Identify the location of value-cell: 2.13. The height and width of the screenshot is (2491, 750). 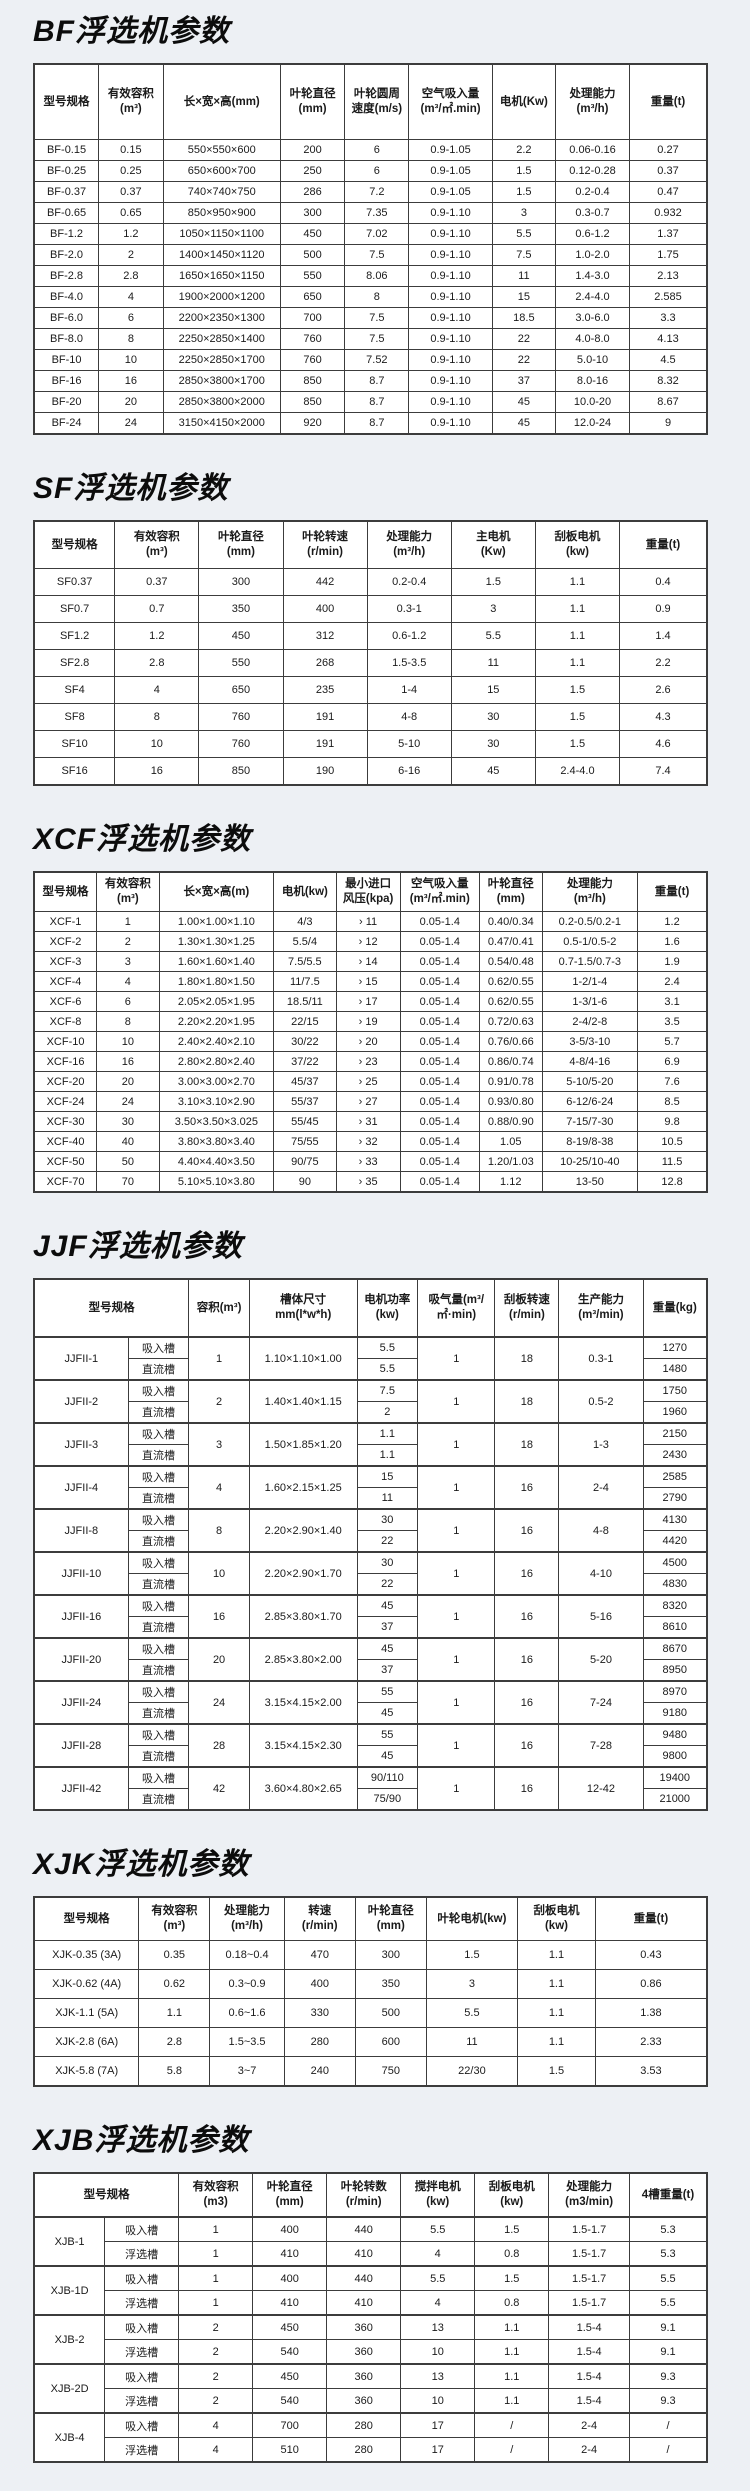
(668, 276).